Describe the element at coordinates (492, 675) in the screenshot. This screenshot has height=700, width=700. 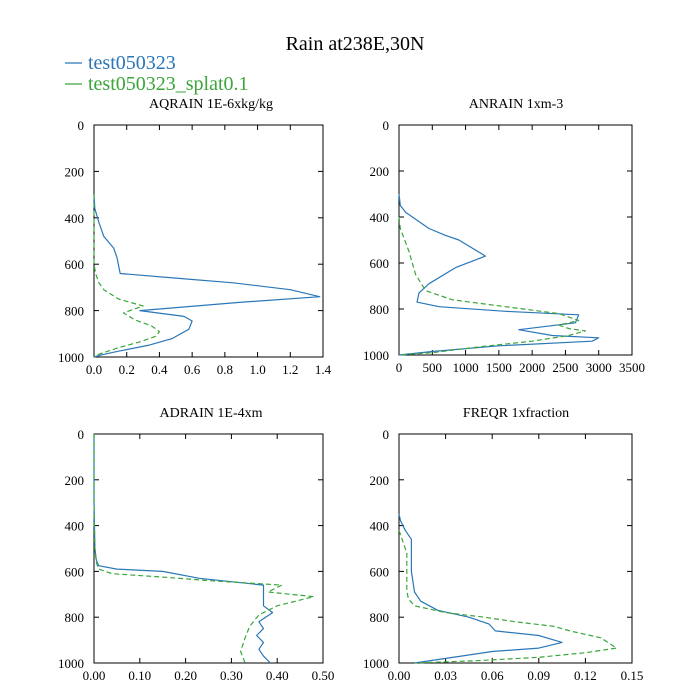
I see `x-tick-label: 0.06` at that location.